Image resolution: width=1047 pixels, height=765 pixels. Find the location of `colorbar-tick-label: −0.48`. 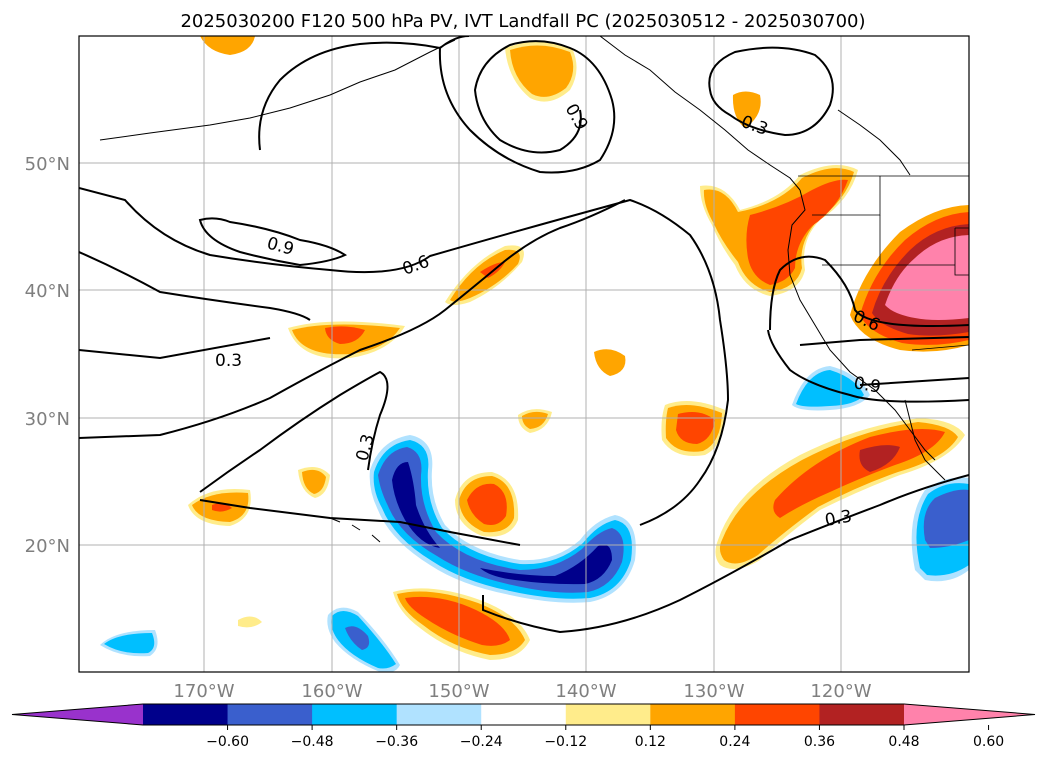

colorbar-tick-label: −0.48 is located at coordinates (312, 742).